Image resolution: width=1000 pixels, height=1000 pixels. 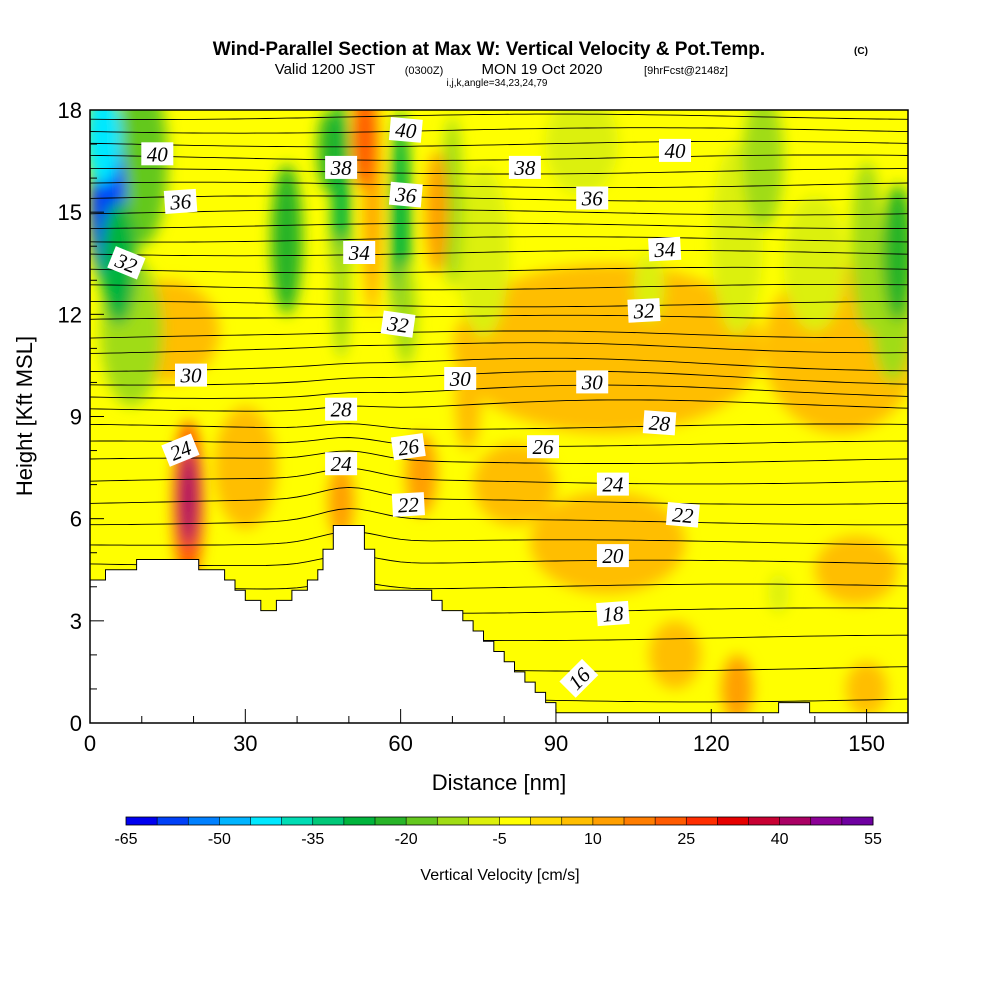 What do you see at coordinates (400, 743) in the screenshot?
I see `x-tick-label: 60` at bounding box center [400, 743].